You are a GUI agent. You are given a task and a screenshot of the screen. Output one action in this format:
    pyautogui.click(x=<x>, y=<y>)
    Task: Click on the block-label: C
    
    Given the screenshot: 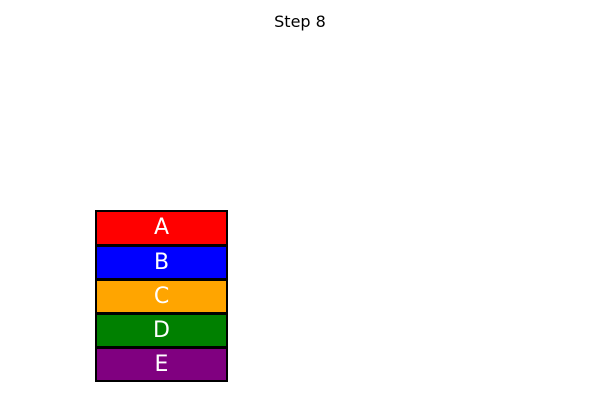 What is the action you would take?
    pyautogui.click(x=161, y=296)
    